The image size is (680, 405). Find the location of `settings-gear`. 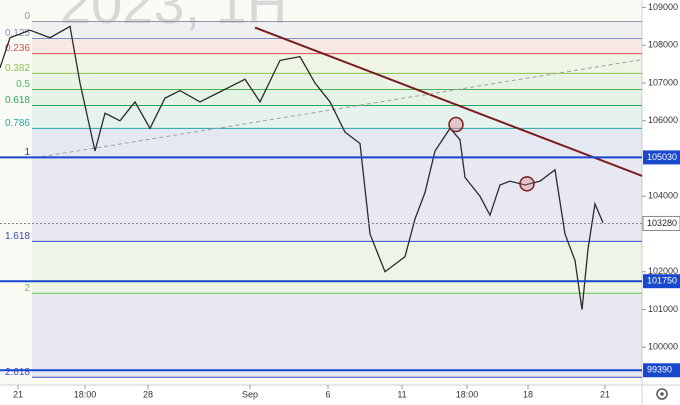

settings-gear is located at coordinates (662, 394).